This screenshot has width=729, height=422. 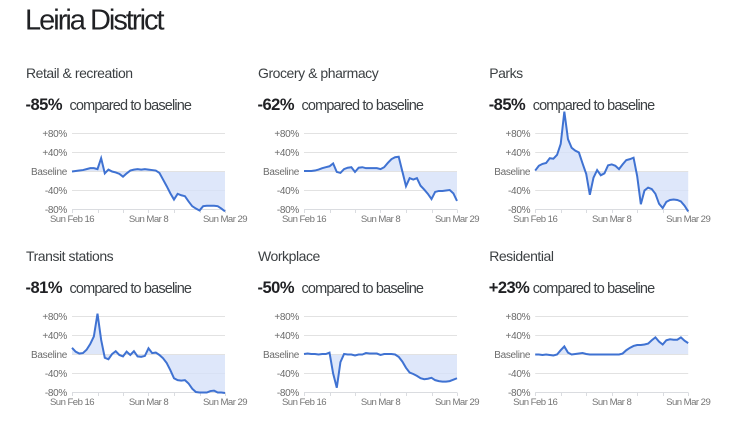 What do you see at coordinates (70, 256) in the screenshot?
I see `svg-text: Transit stations` at bounding box center [70, 256].